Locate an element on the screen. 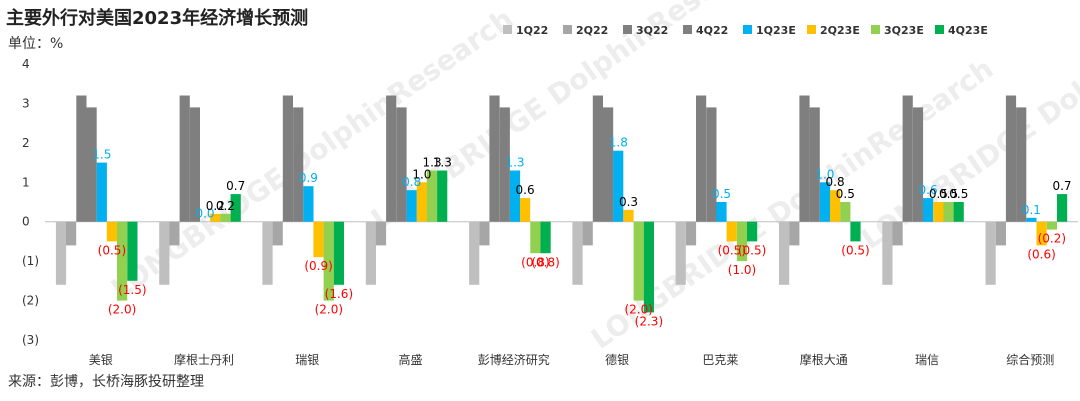 The image size is (1080, 401). legend-label: 1Q23E is located at coordinates (776, 30).